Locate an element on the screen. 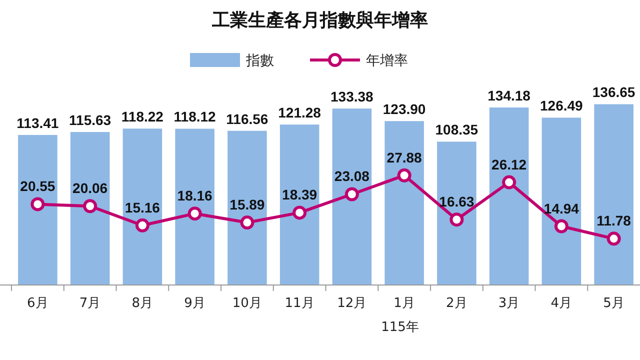  data-label: 15.16 is located at coordinates (142, 207).